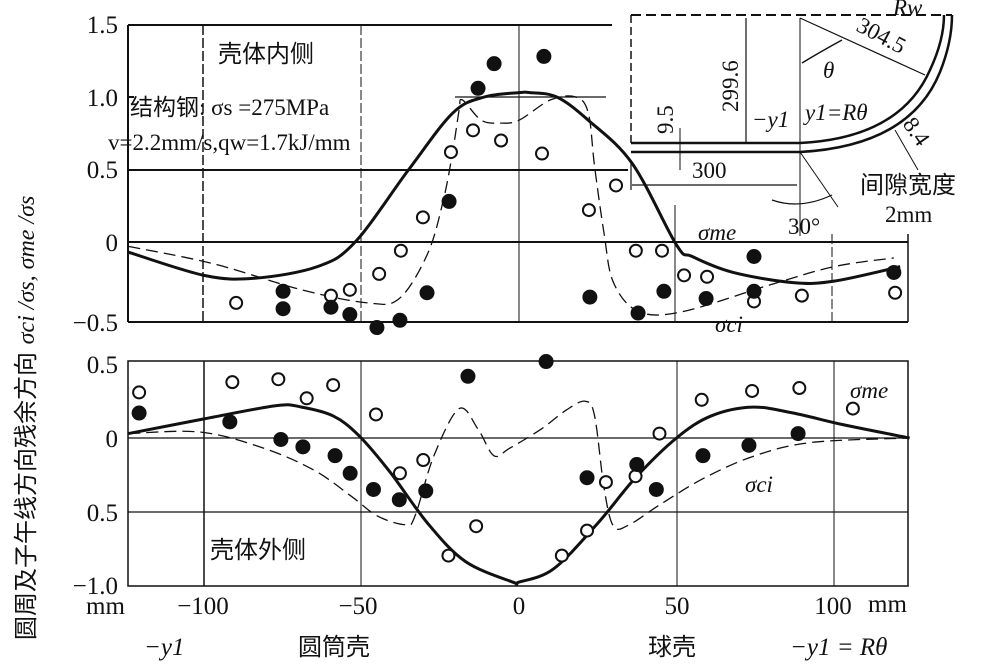 This screenshot has width=984, height=666. What do you see at coordinates (95, 323) in the screenshot?
I see `top-ytick-label: −0.5` at bounding box center [95, 323].